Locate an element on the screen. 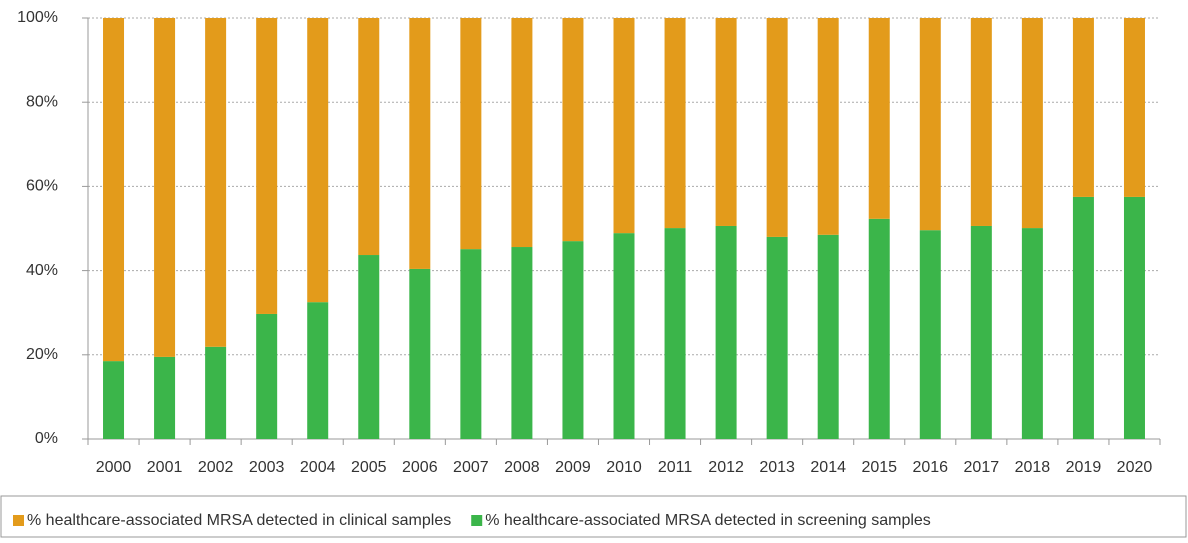  y-tick-label: 100% is located at coordinates (37, 17).